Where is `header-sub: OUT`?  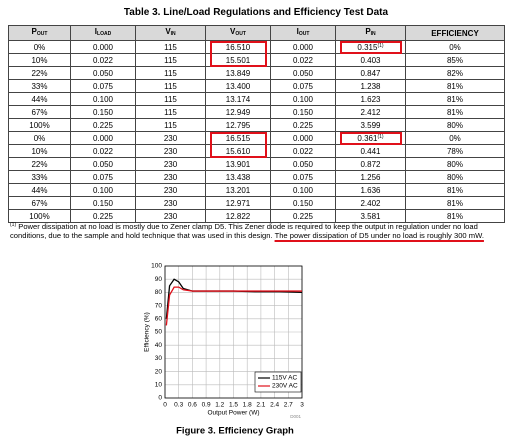 header-sub: OUT is located at coordinates (42, 34).